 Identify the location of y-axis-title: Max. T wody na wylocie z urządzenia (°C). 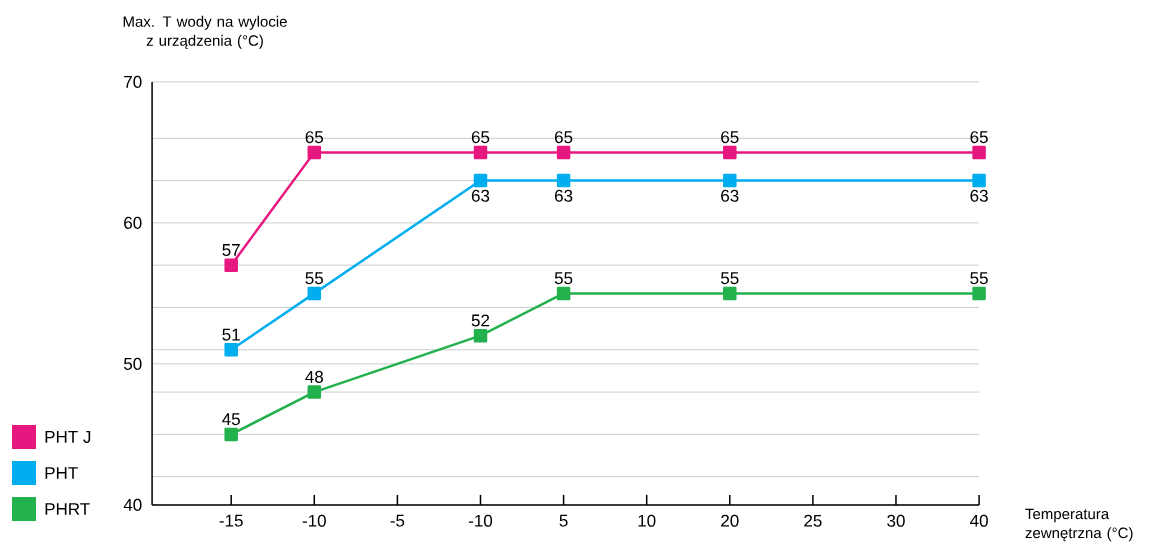
(205, 32).